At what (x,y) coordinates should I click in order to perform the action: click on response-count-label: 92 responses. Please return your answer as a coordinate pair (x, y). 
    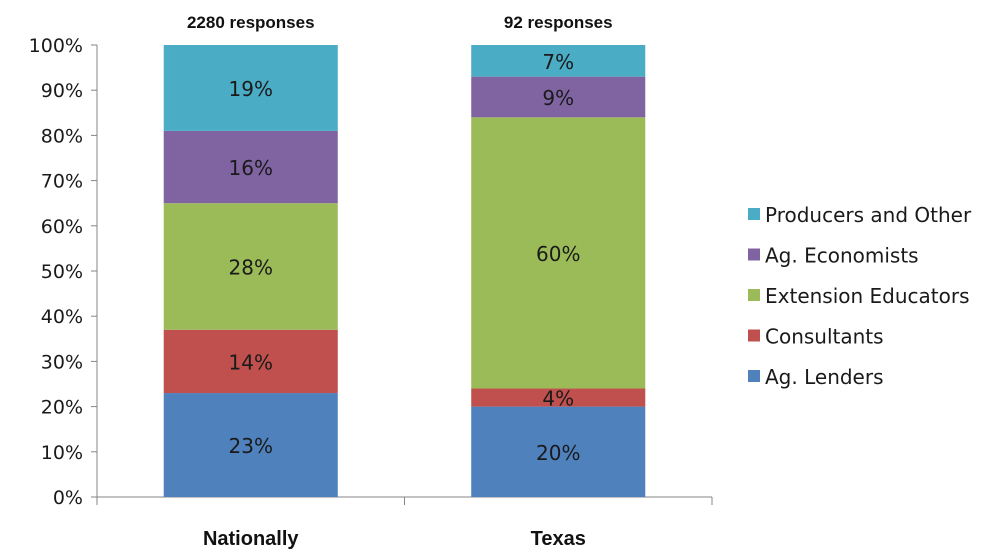
    Looking at the image, I should click on (558, 22).